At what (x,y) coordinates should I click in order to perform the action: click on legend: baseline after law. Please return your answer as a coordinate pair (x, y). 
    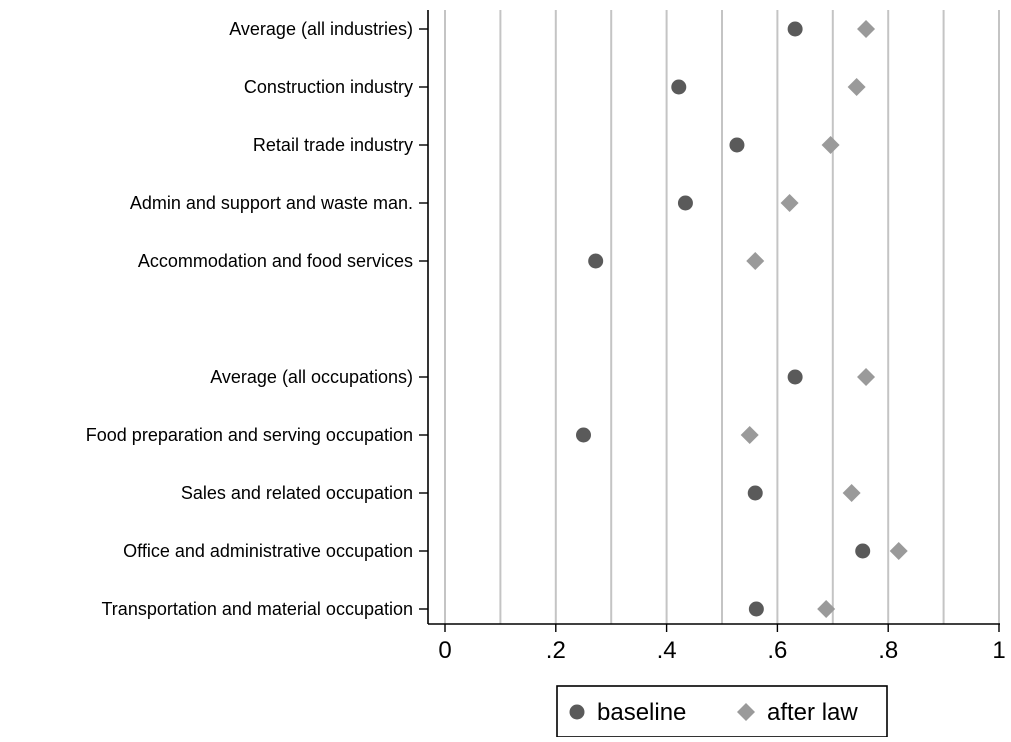
    Looking at the image, I should click on (722, 711).